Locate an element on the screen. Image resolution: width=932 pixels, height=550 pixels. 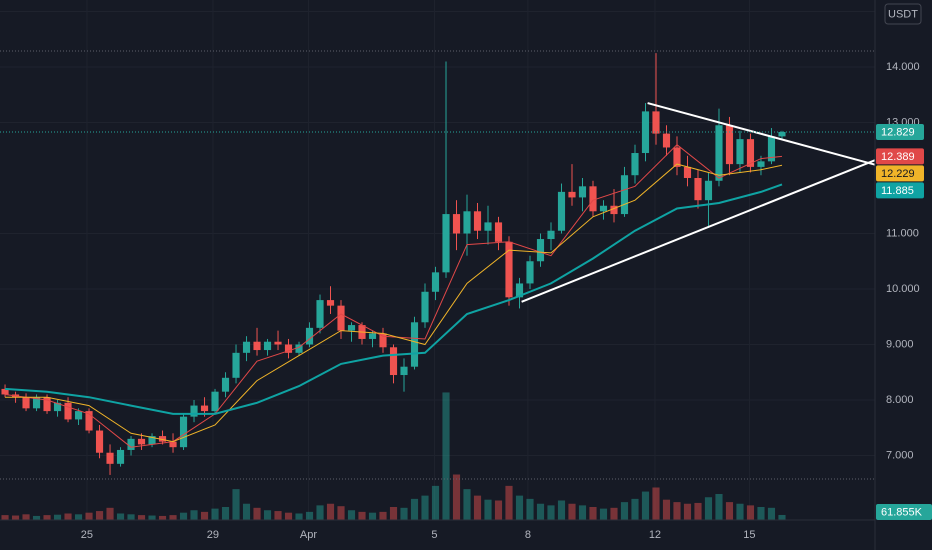
y-tick-label: 10.000 is located at coordinates (903, 289).